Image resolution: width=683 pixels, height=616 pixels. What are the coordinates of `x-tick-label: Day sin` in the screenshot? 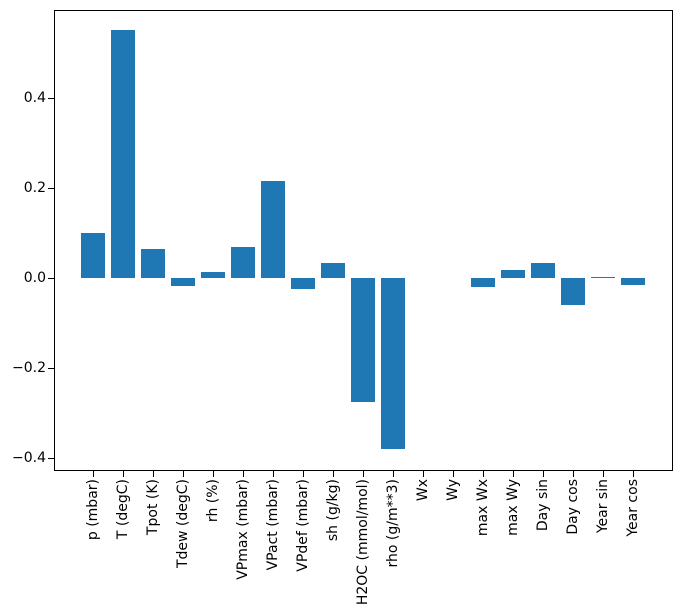 It's located at (543, 505).